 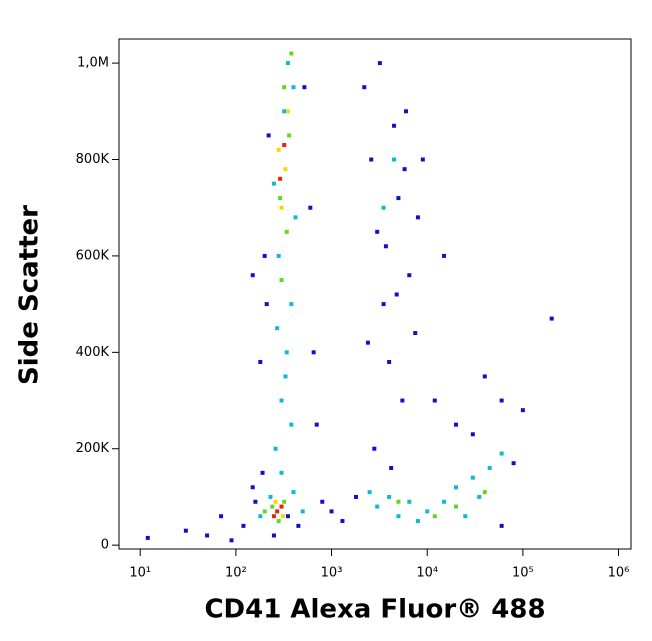 What do you see at coordinates (93, 352) in the screenshot?
I see `y-tick-label: 400K` at bounding box center [93, 352].